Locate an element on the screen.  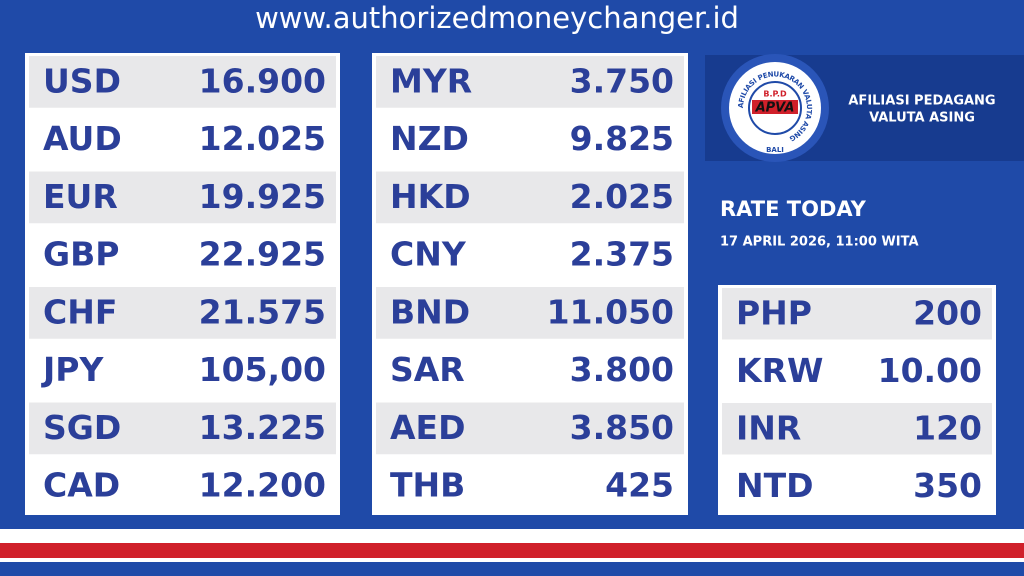
currency-rate: 9.825 is located at coordinates (622, 138).